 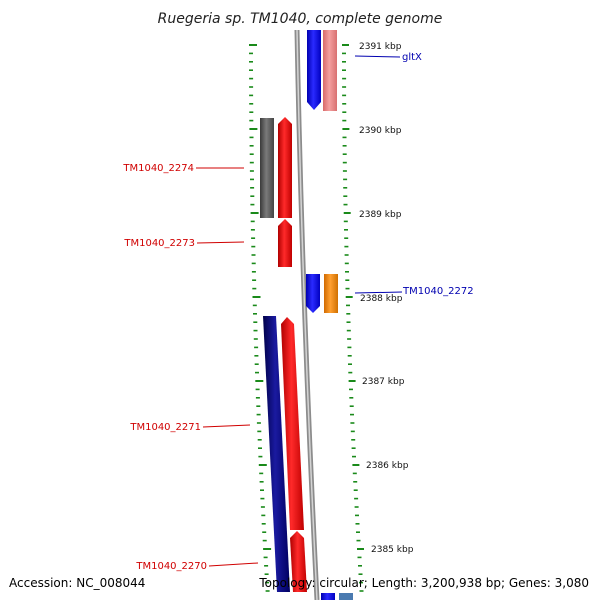 I want to click on gene-gray-block, so click(x=267, y=168).